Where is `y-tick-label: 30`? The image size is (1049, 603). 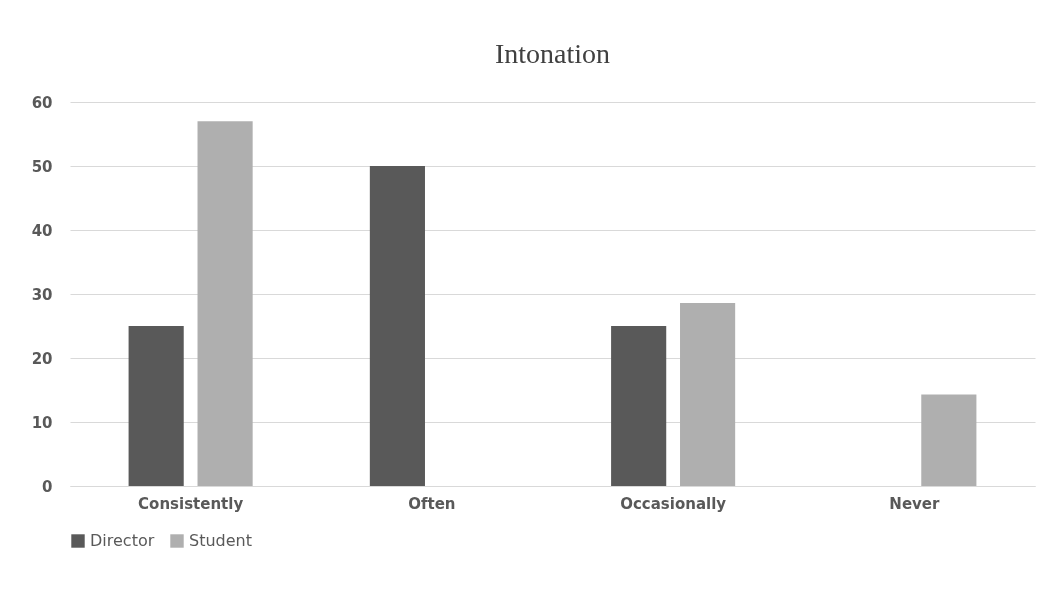
y-tick-label: 30 is located at coordinates (42, 294).